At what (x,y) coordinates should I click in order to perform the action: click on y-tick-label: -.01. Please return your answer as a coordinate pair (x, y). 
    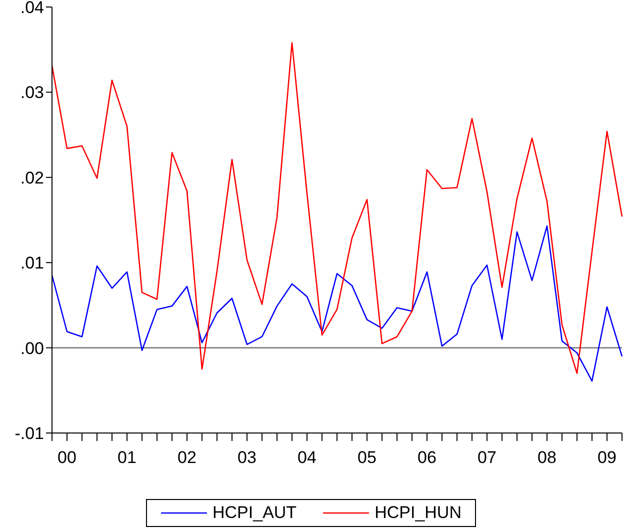
    Looking at the image, I should click on (29, 433).